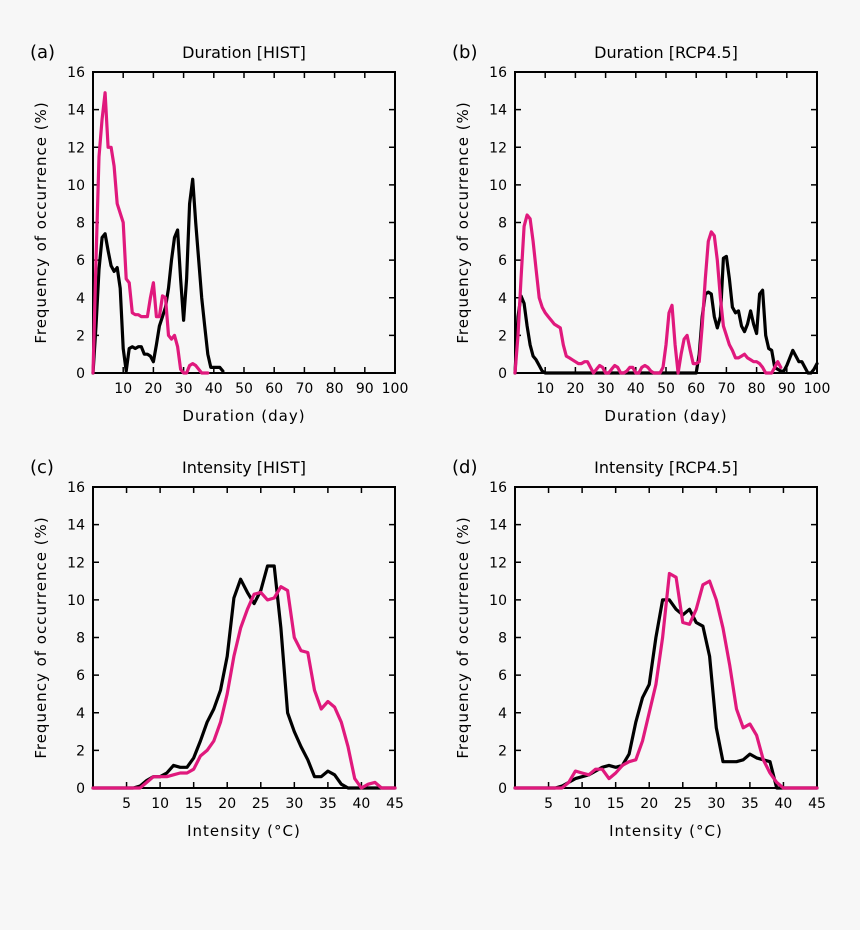 This screenshot has width=860, height=930. Describe the element at coordinates (464, 467) in the screenshot. I see `panel-label: (d)` at that location.